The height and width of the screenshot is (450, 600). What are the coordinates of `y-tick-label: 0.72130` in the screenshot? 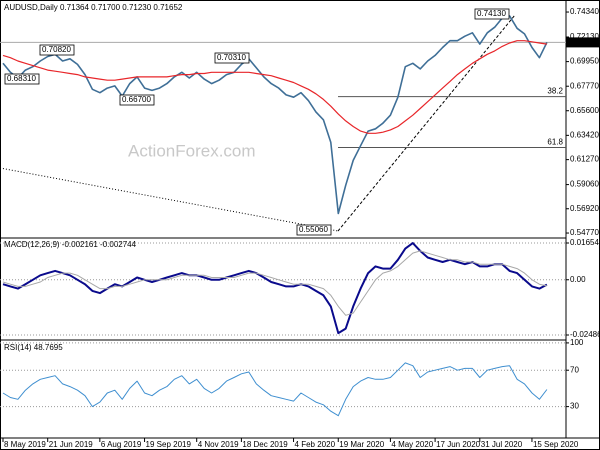 It's located at (584, 36).